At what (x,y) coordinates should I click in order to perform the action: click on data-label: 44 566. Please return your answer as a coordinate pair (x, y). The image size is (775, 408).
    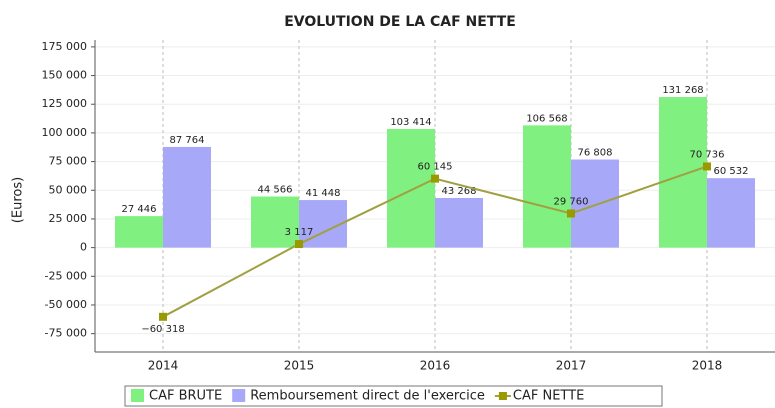
    Looking at the image, I should click on (275, 189).